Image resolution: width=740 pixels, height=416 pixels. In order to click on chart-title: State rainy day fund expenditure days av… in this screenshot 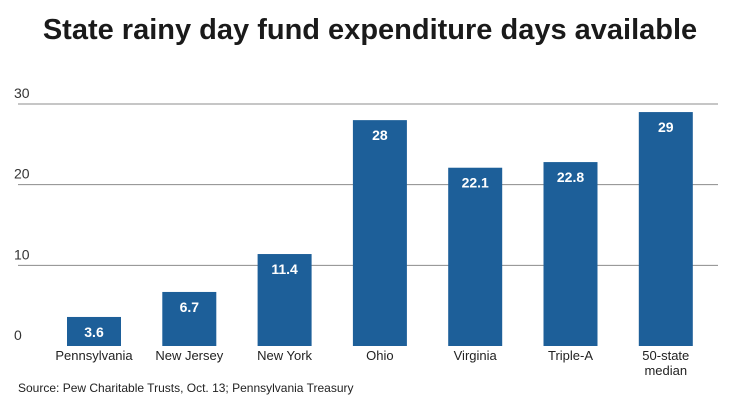, I will do `click(370, 30)`.